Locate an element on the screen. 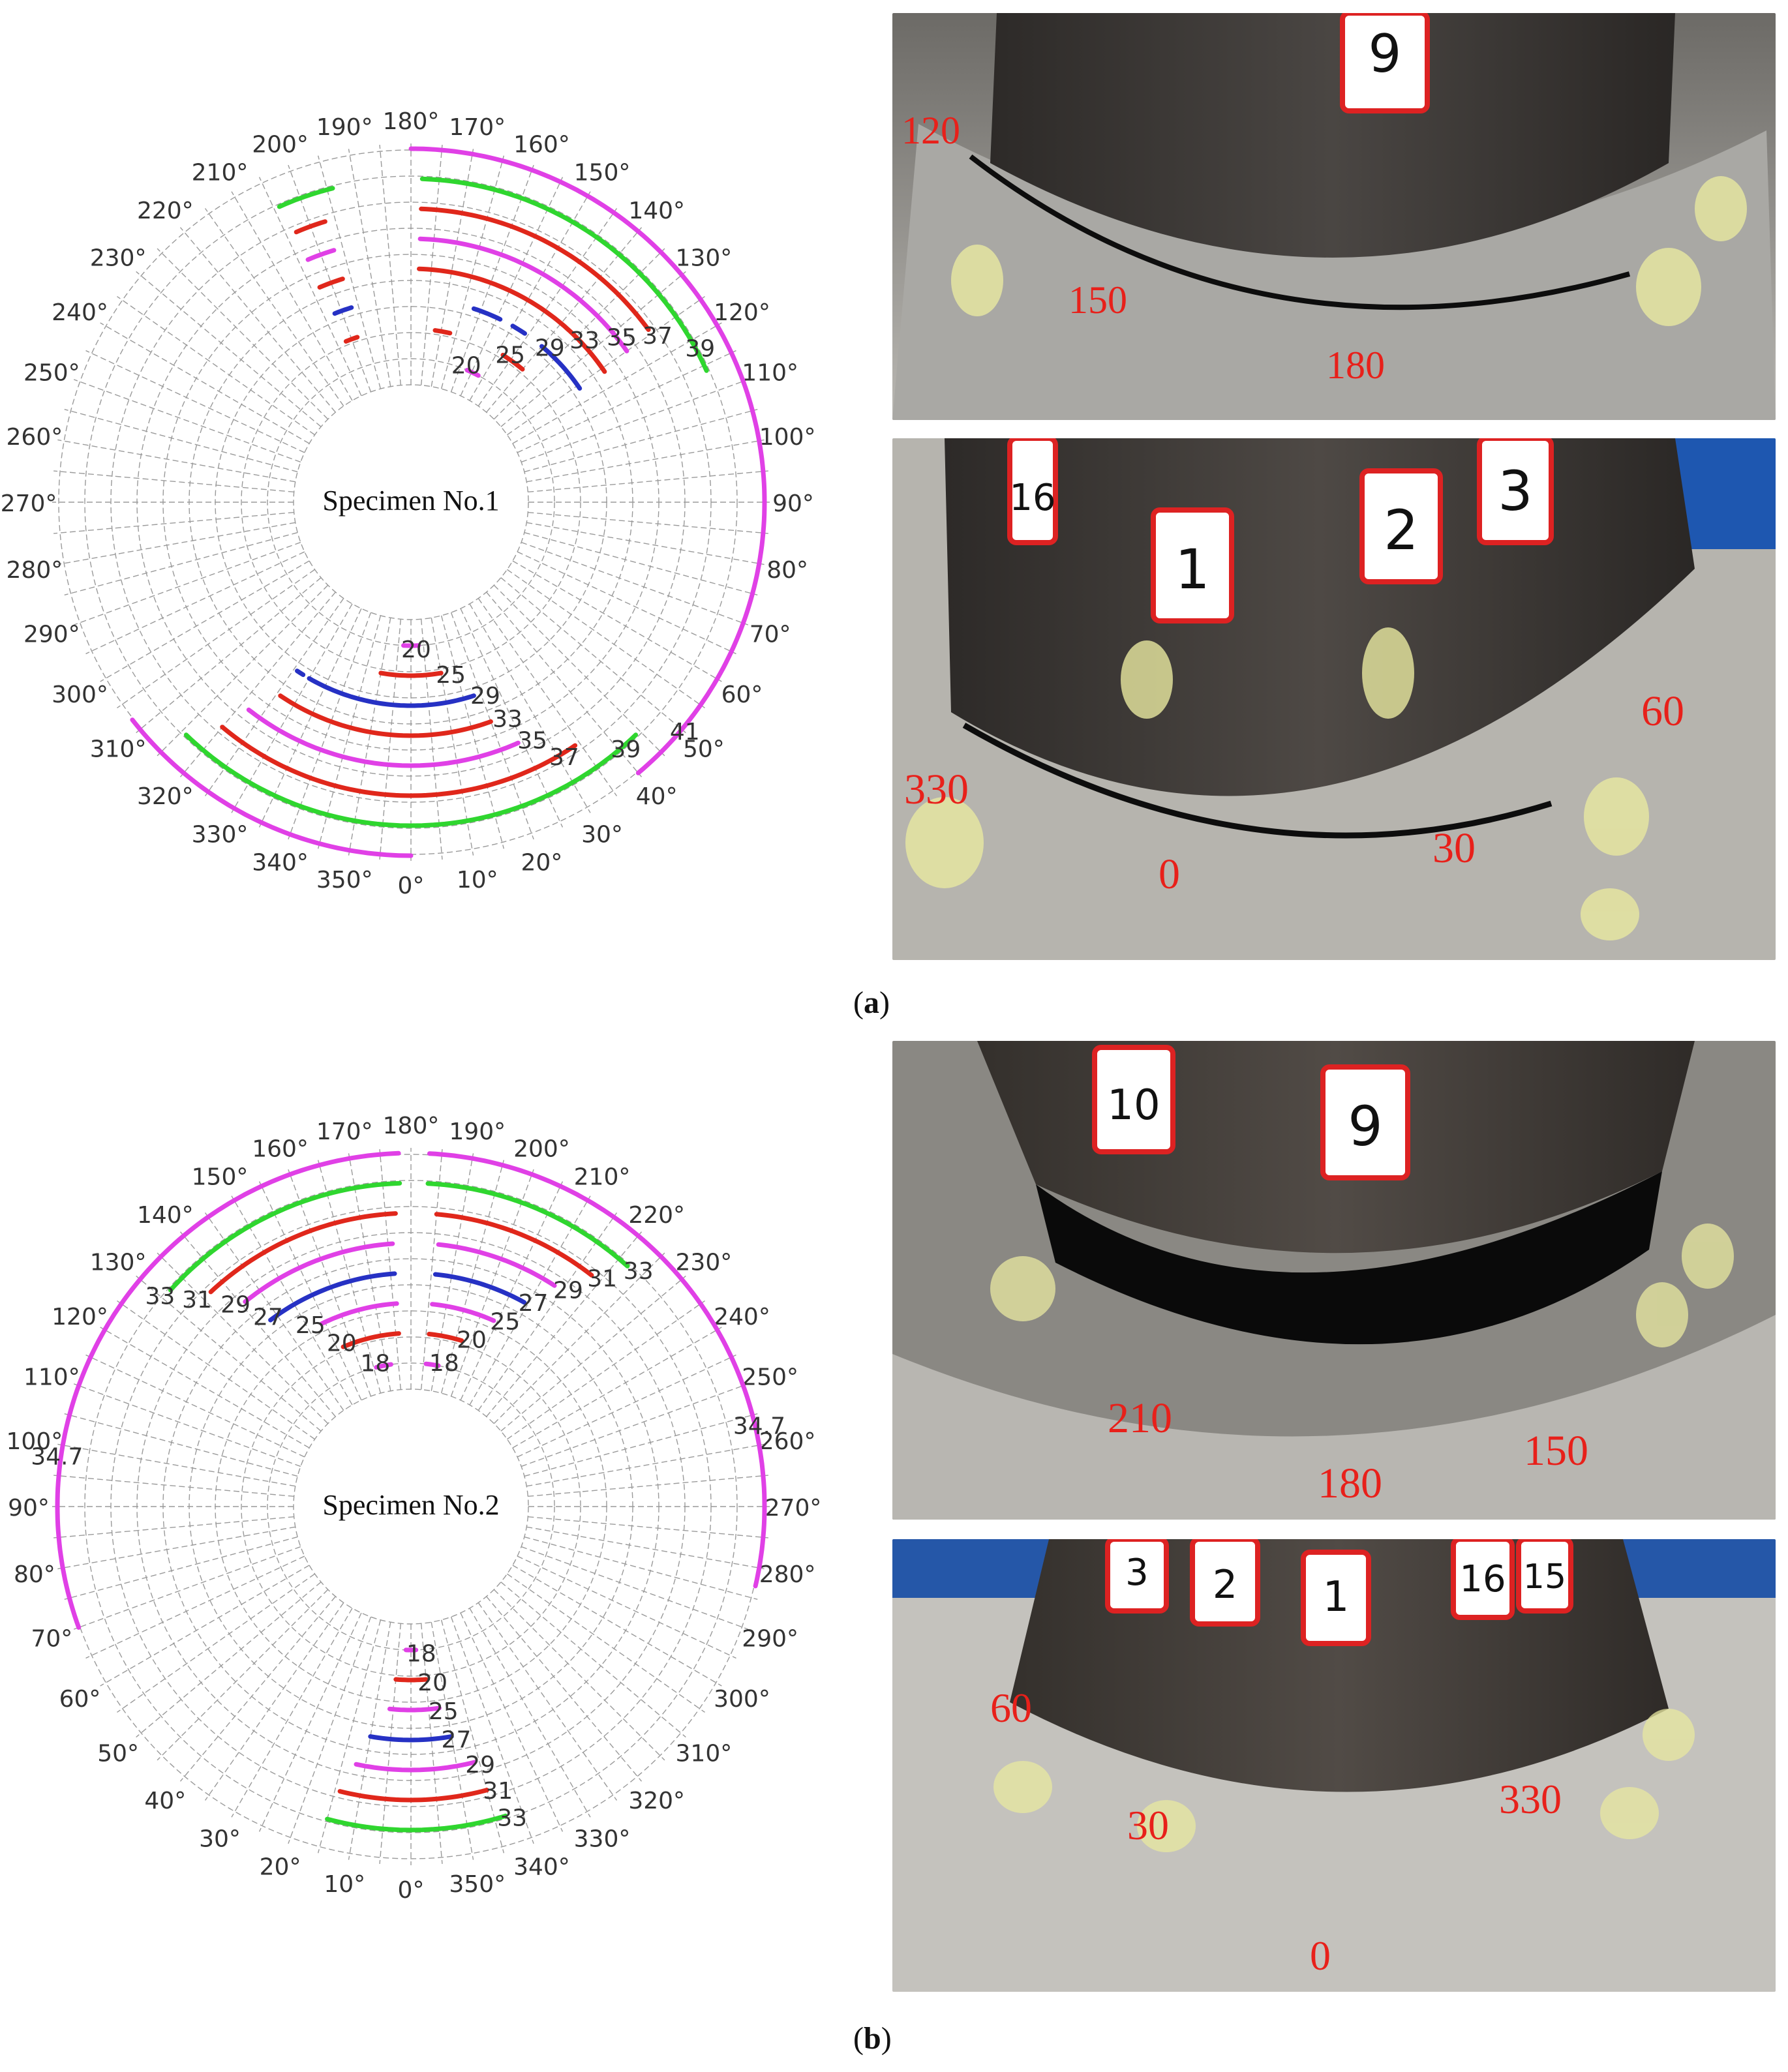  photo-tag-number: 16 is located at coordinates (1482, 1579).